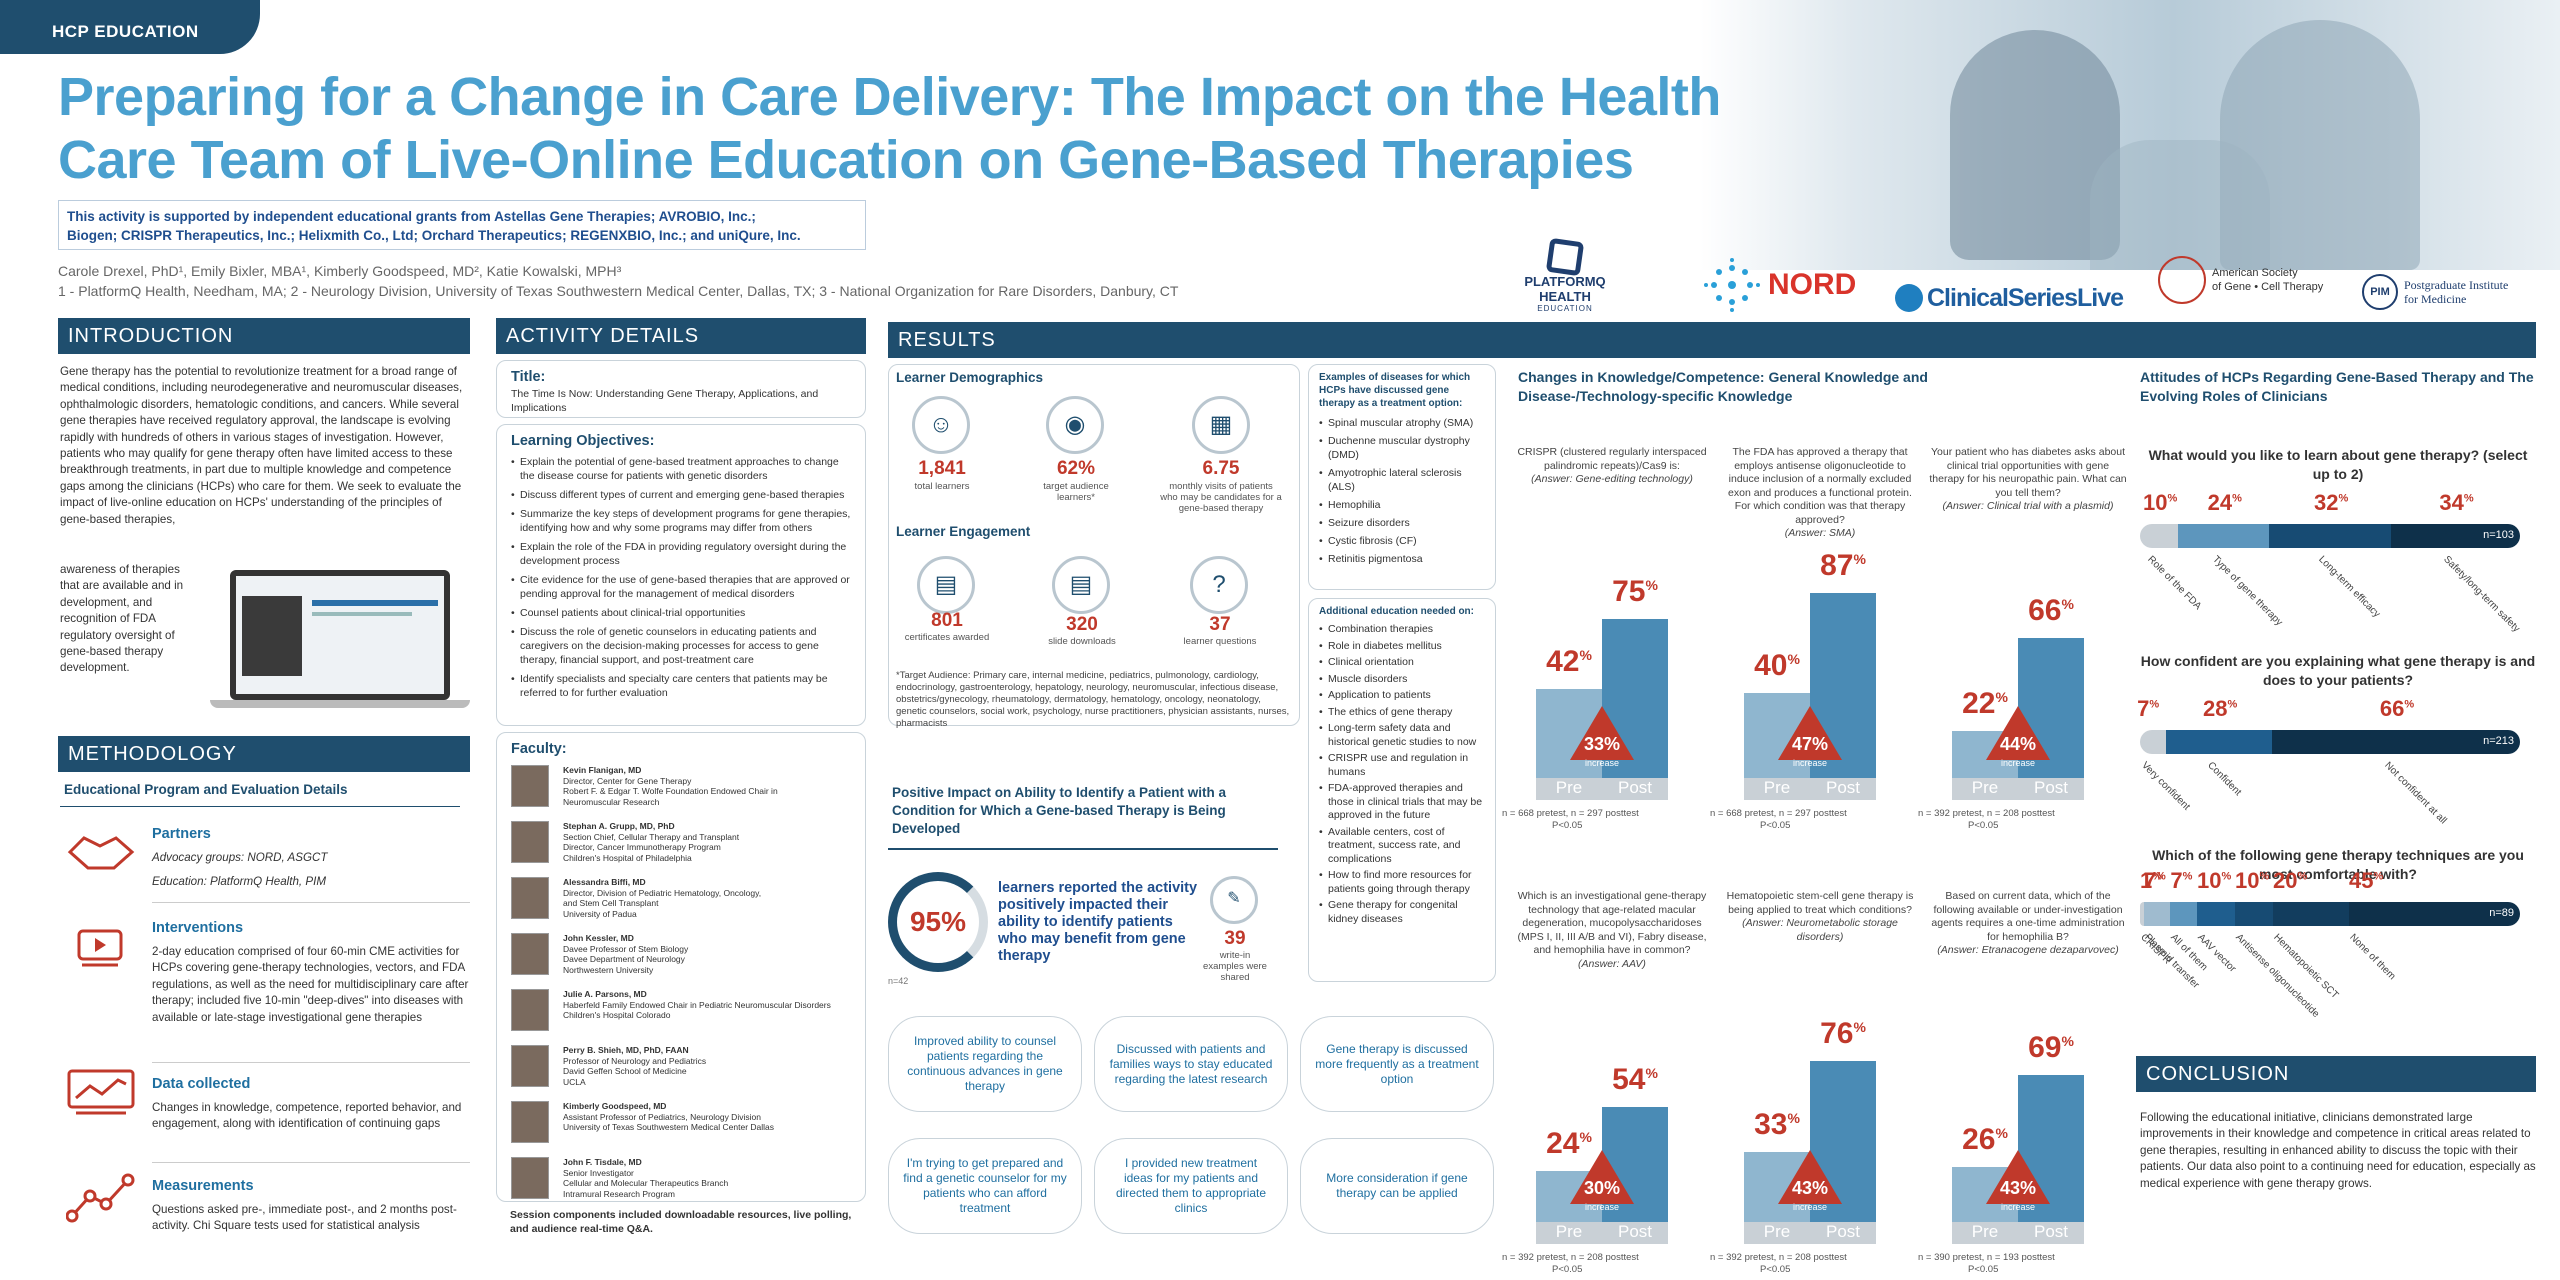  I want to click on questions-count: 37, so click(1220, 624).